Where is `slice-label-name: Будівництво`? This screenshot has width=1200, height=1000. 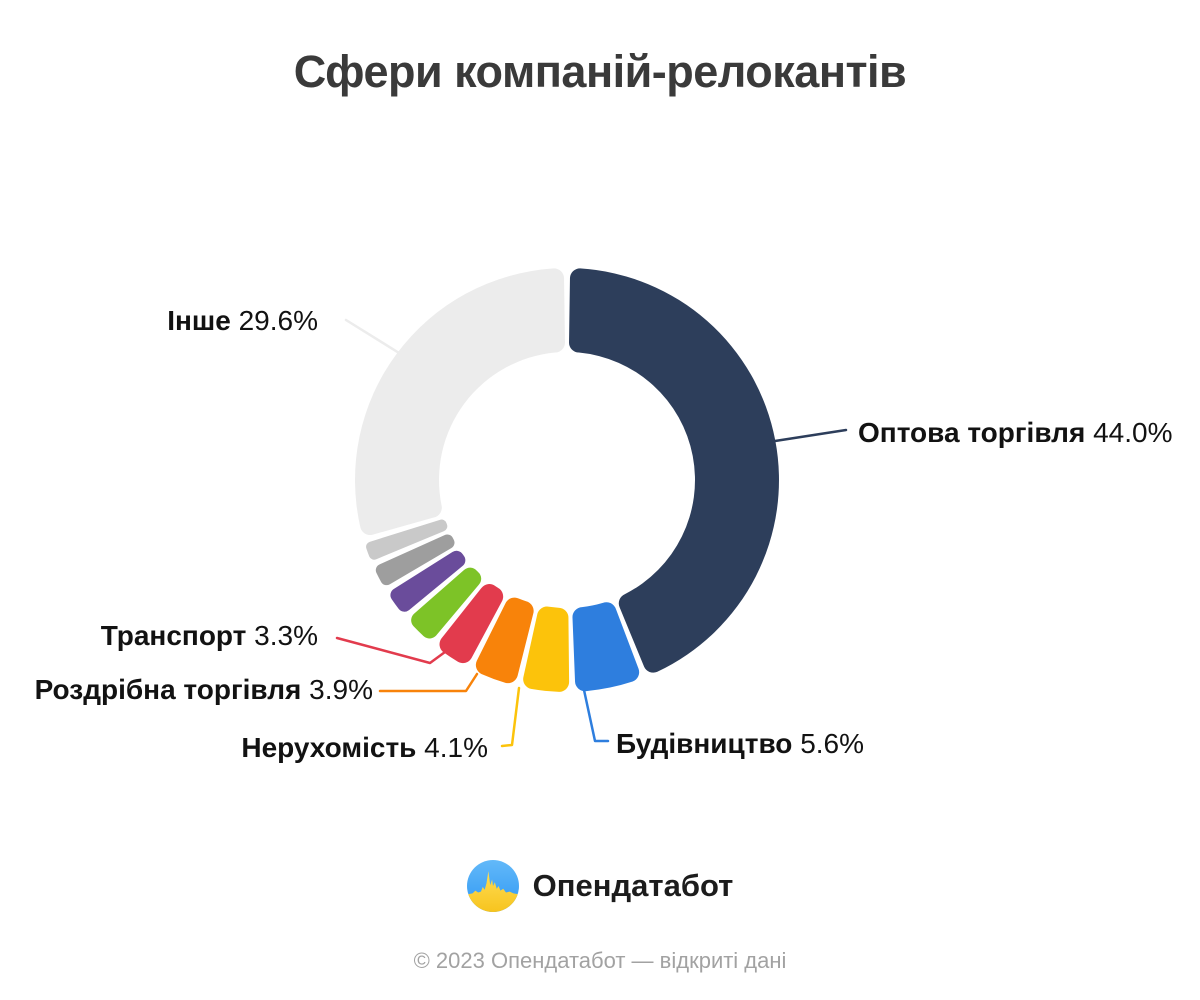 slice-label-name: Будівництво is located at coordinates (708, 743).